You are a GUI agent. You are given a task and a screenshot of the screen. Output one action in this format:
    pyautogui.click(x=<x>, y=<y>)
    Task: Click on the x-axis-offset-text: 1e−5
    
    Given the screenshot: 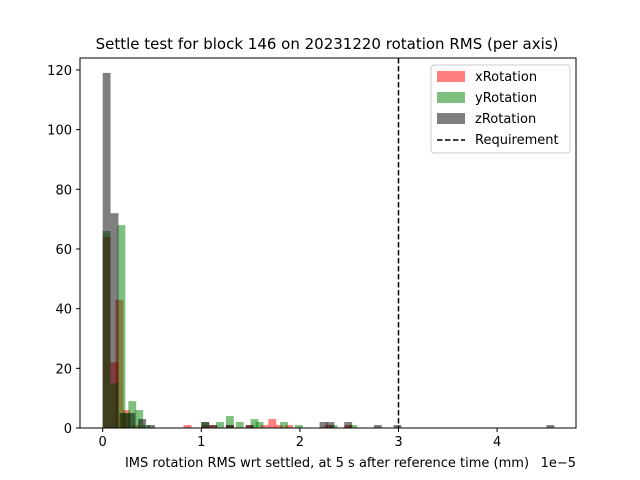 What is the action you would take?
    pyautogui.click(x=558, y=463)
    